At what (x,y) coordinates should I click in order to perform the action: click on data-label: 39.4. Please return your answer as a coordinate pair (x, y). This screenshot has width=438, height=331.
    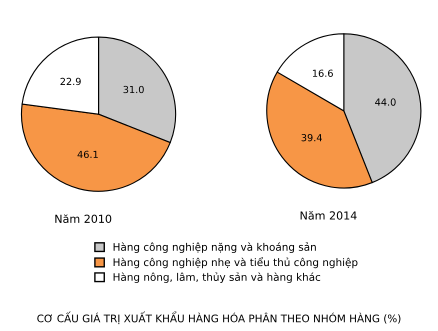
    Looking at the image, I should click on (312, 138).